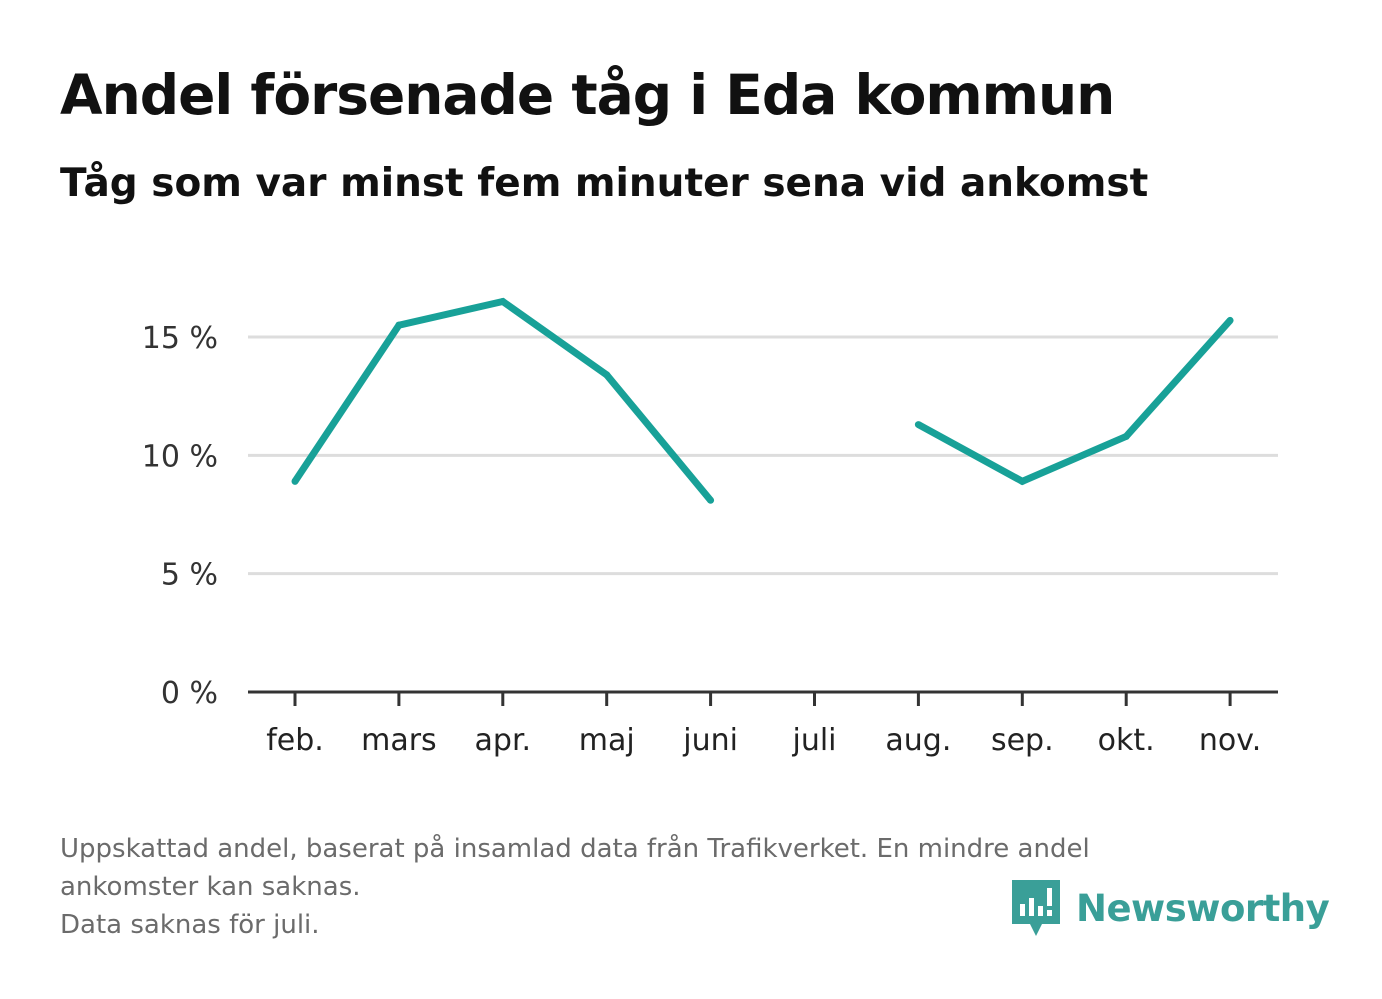  I want to click on footnote-line-3: Data saknas för juli., so click(190, 925).